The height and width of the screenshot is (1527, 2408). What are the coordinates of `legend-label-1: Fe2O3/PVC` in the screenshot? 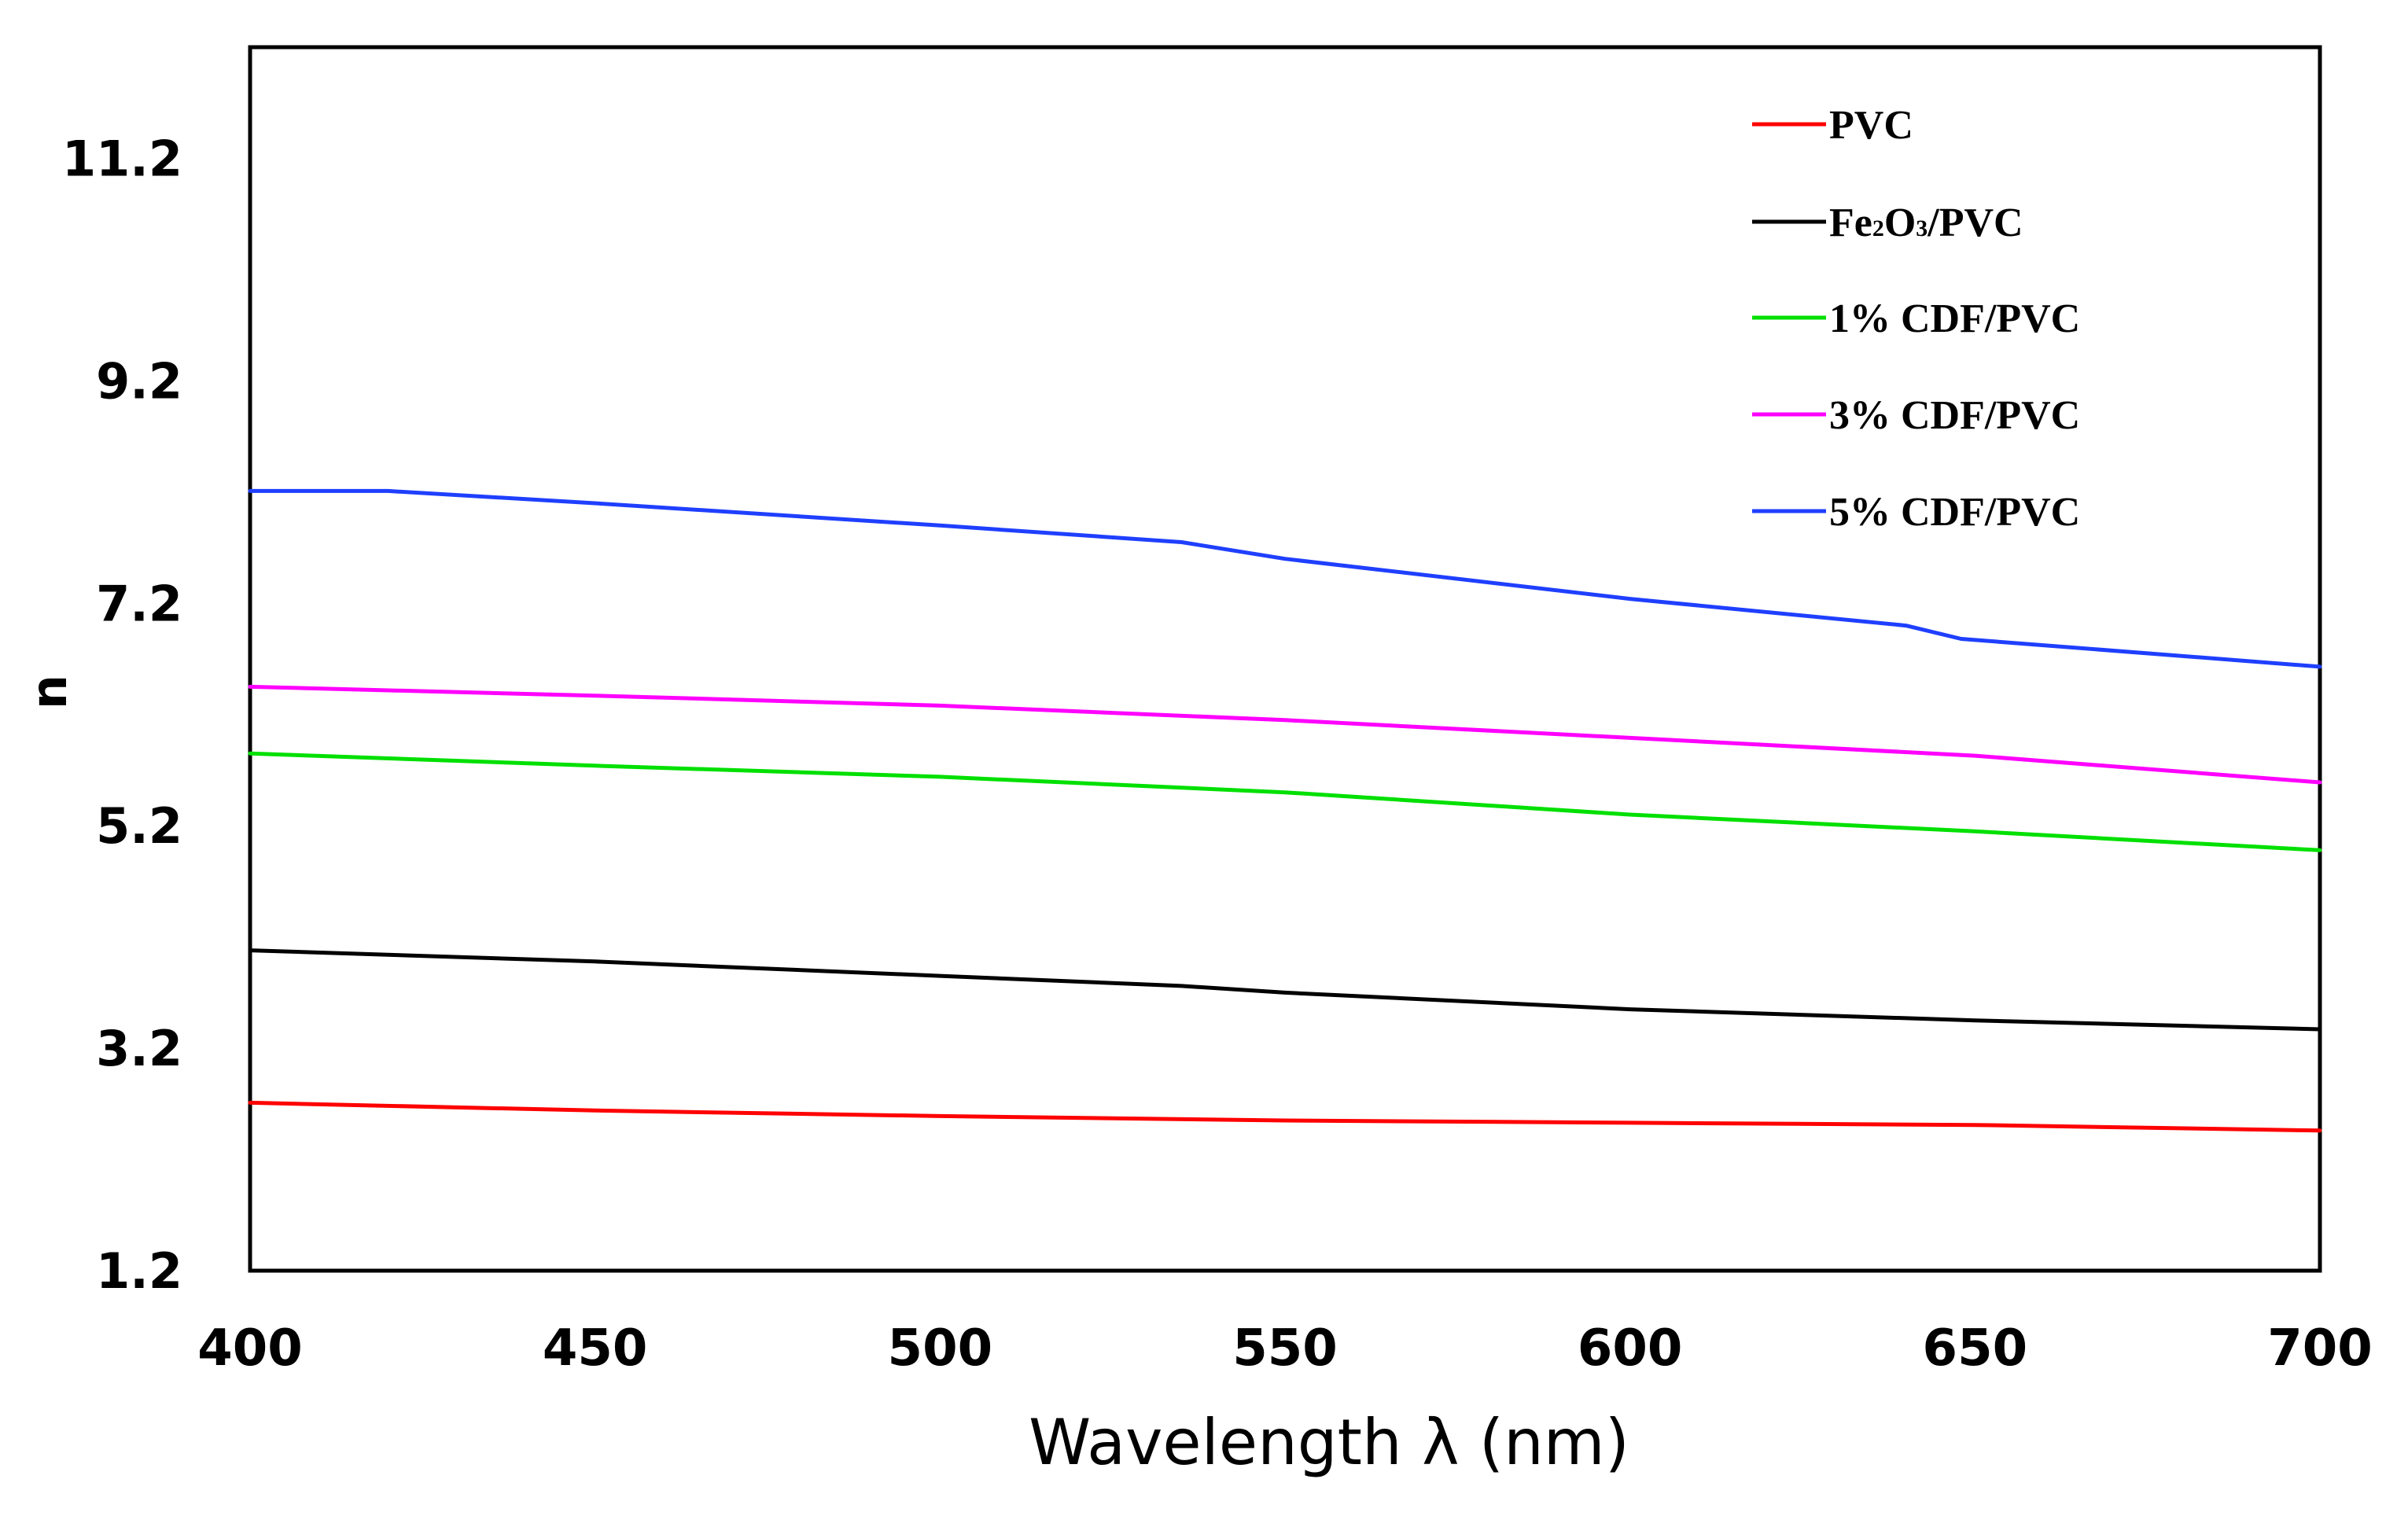 It's located at (1926, 223).